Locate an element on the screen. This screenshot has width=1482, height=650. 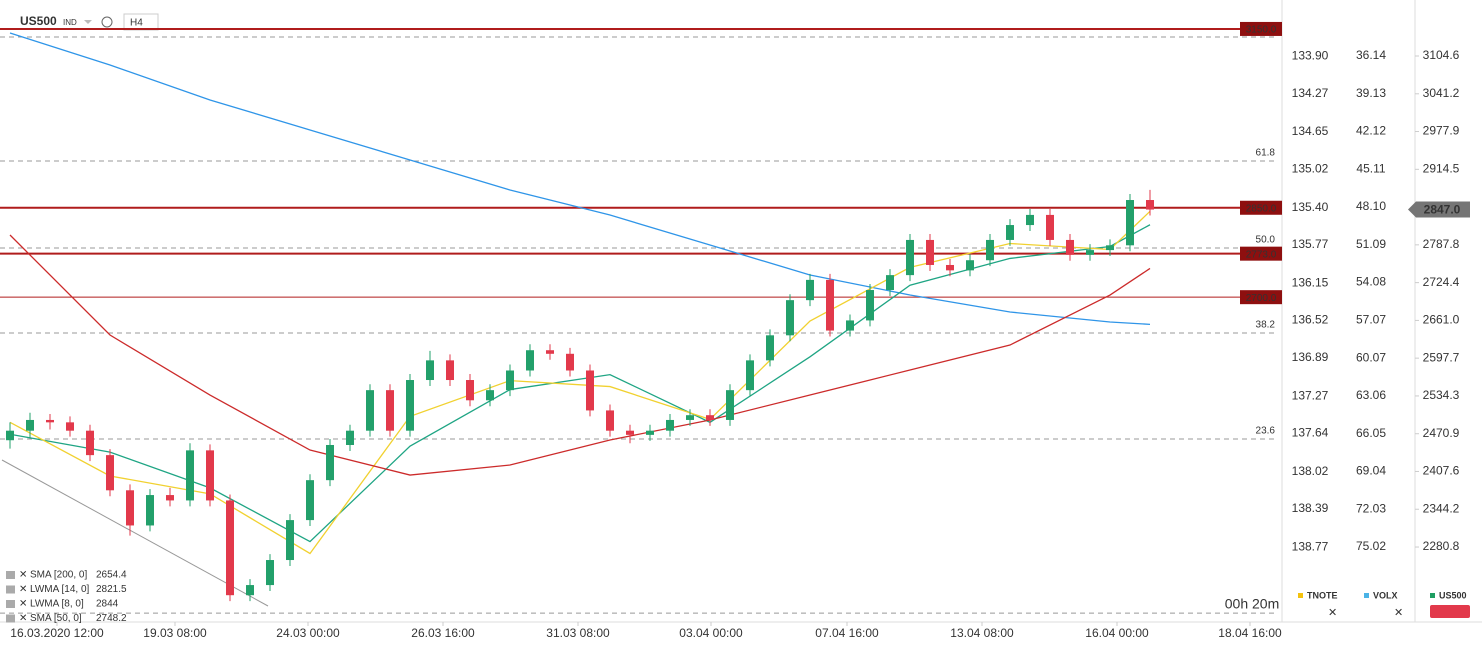
x-tick-label: 16.03.2020 12:00 is located at coordinates (57, 633).